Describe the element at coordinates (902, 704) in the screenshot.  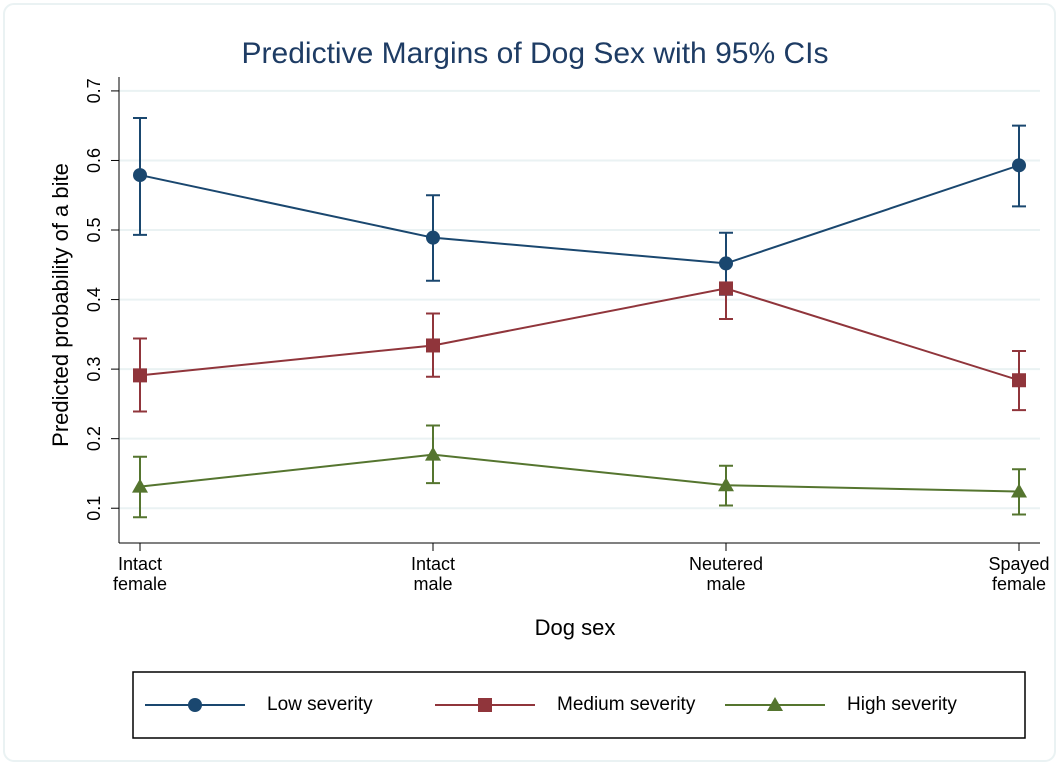
I see `legend-label: High severity` at that location.